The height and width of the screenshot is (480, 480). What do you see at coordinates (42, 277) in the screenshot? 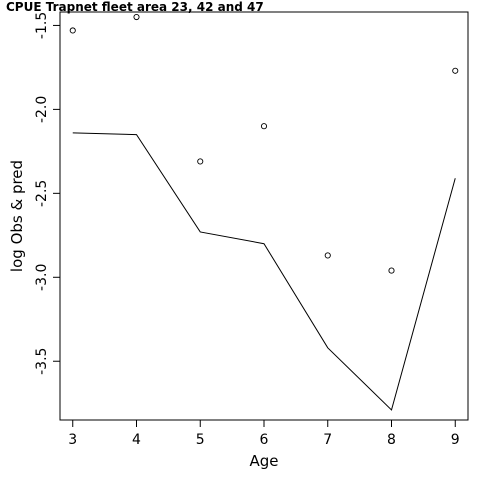
I see `y-tick-label: -3.0` at bounding box center [42, 277].